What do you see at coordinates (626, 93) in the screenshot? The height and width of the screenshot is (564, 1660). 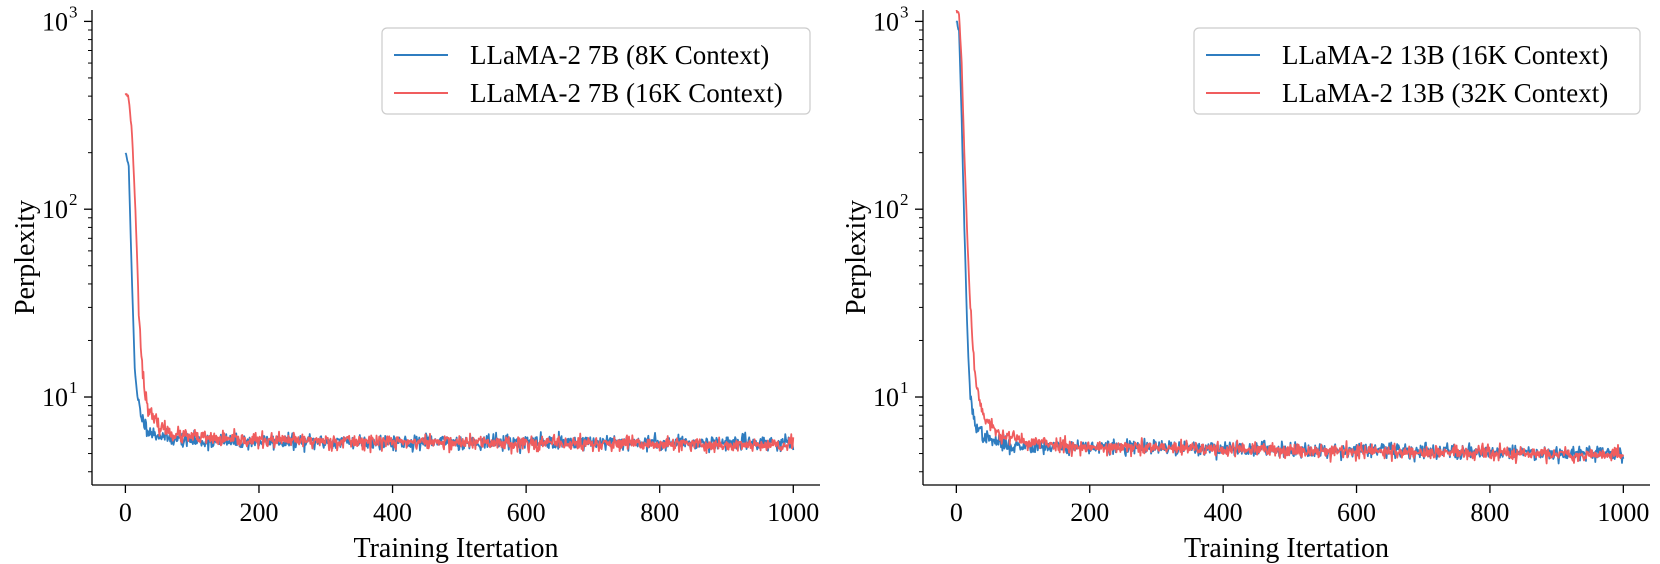 I see `legend-label-2: LLaMA-2 7B (16K Context)` at bounding box center [626, 93].